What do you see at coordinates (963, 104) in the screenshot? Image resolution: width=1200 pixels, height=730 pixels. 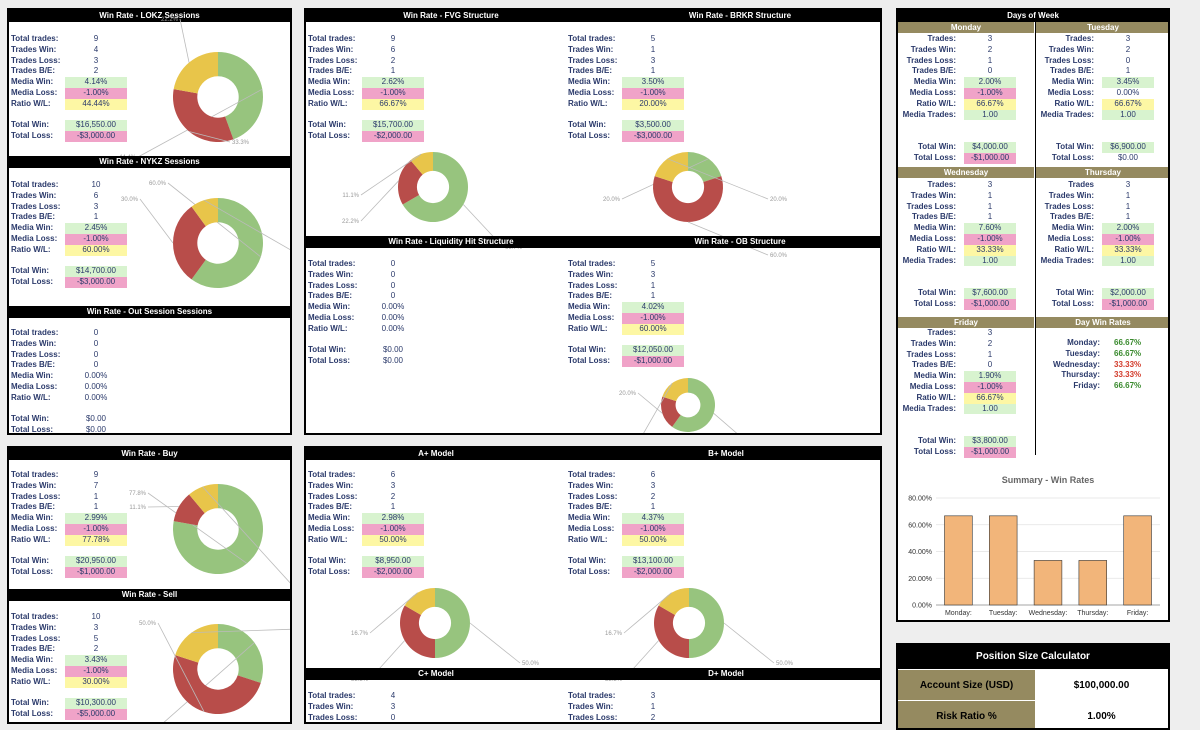 I see `ratio-row: Ratio W/L: 66.67%` at bounding box center [963, 104].